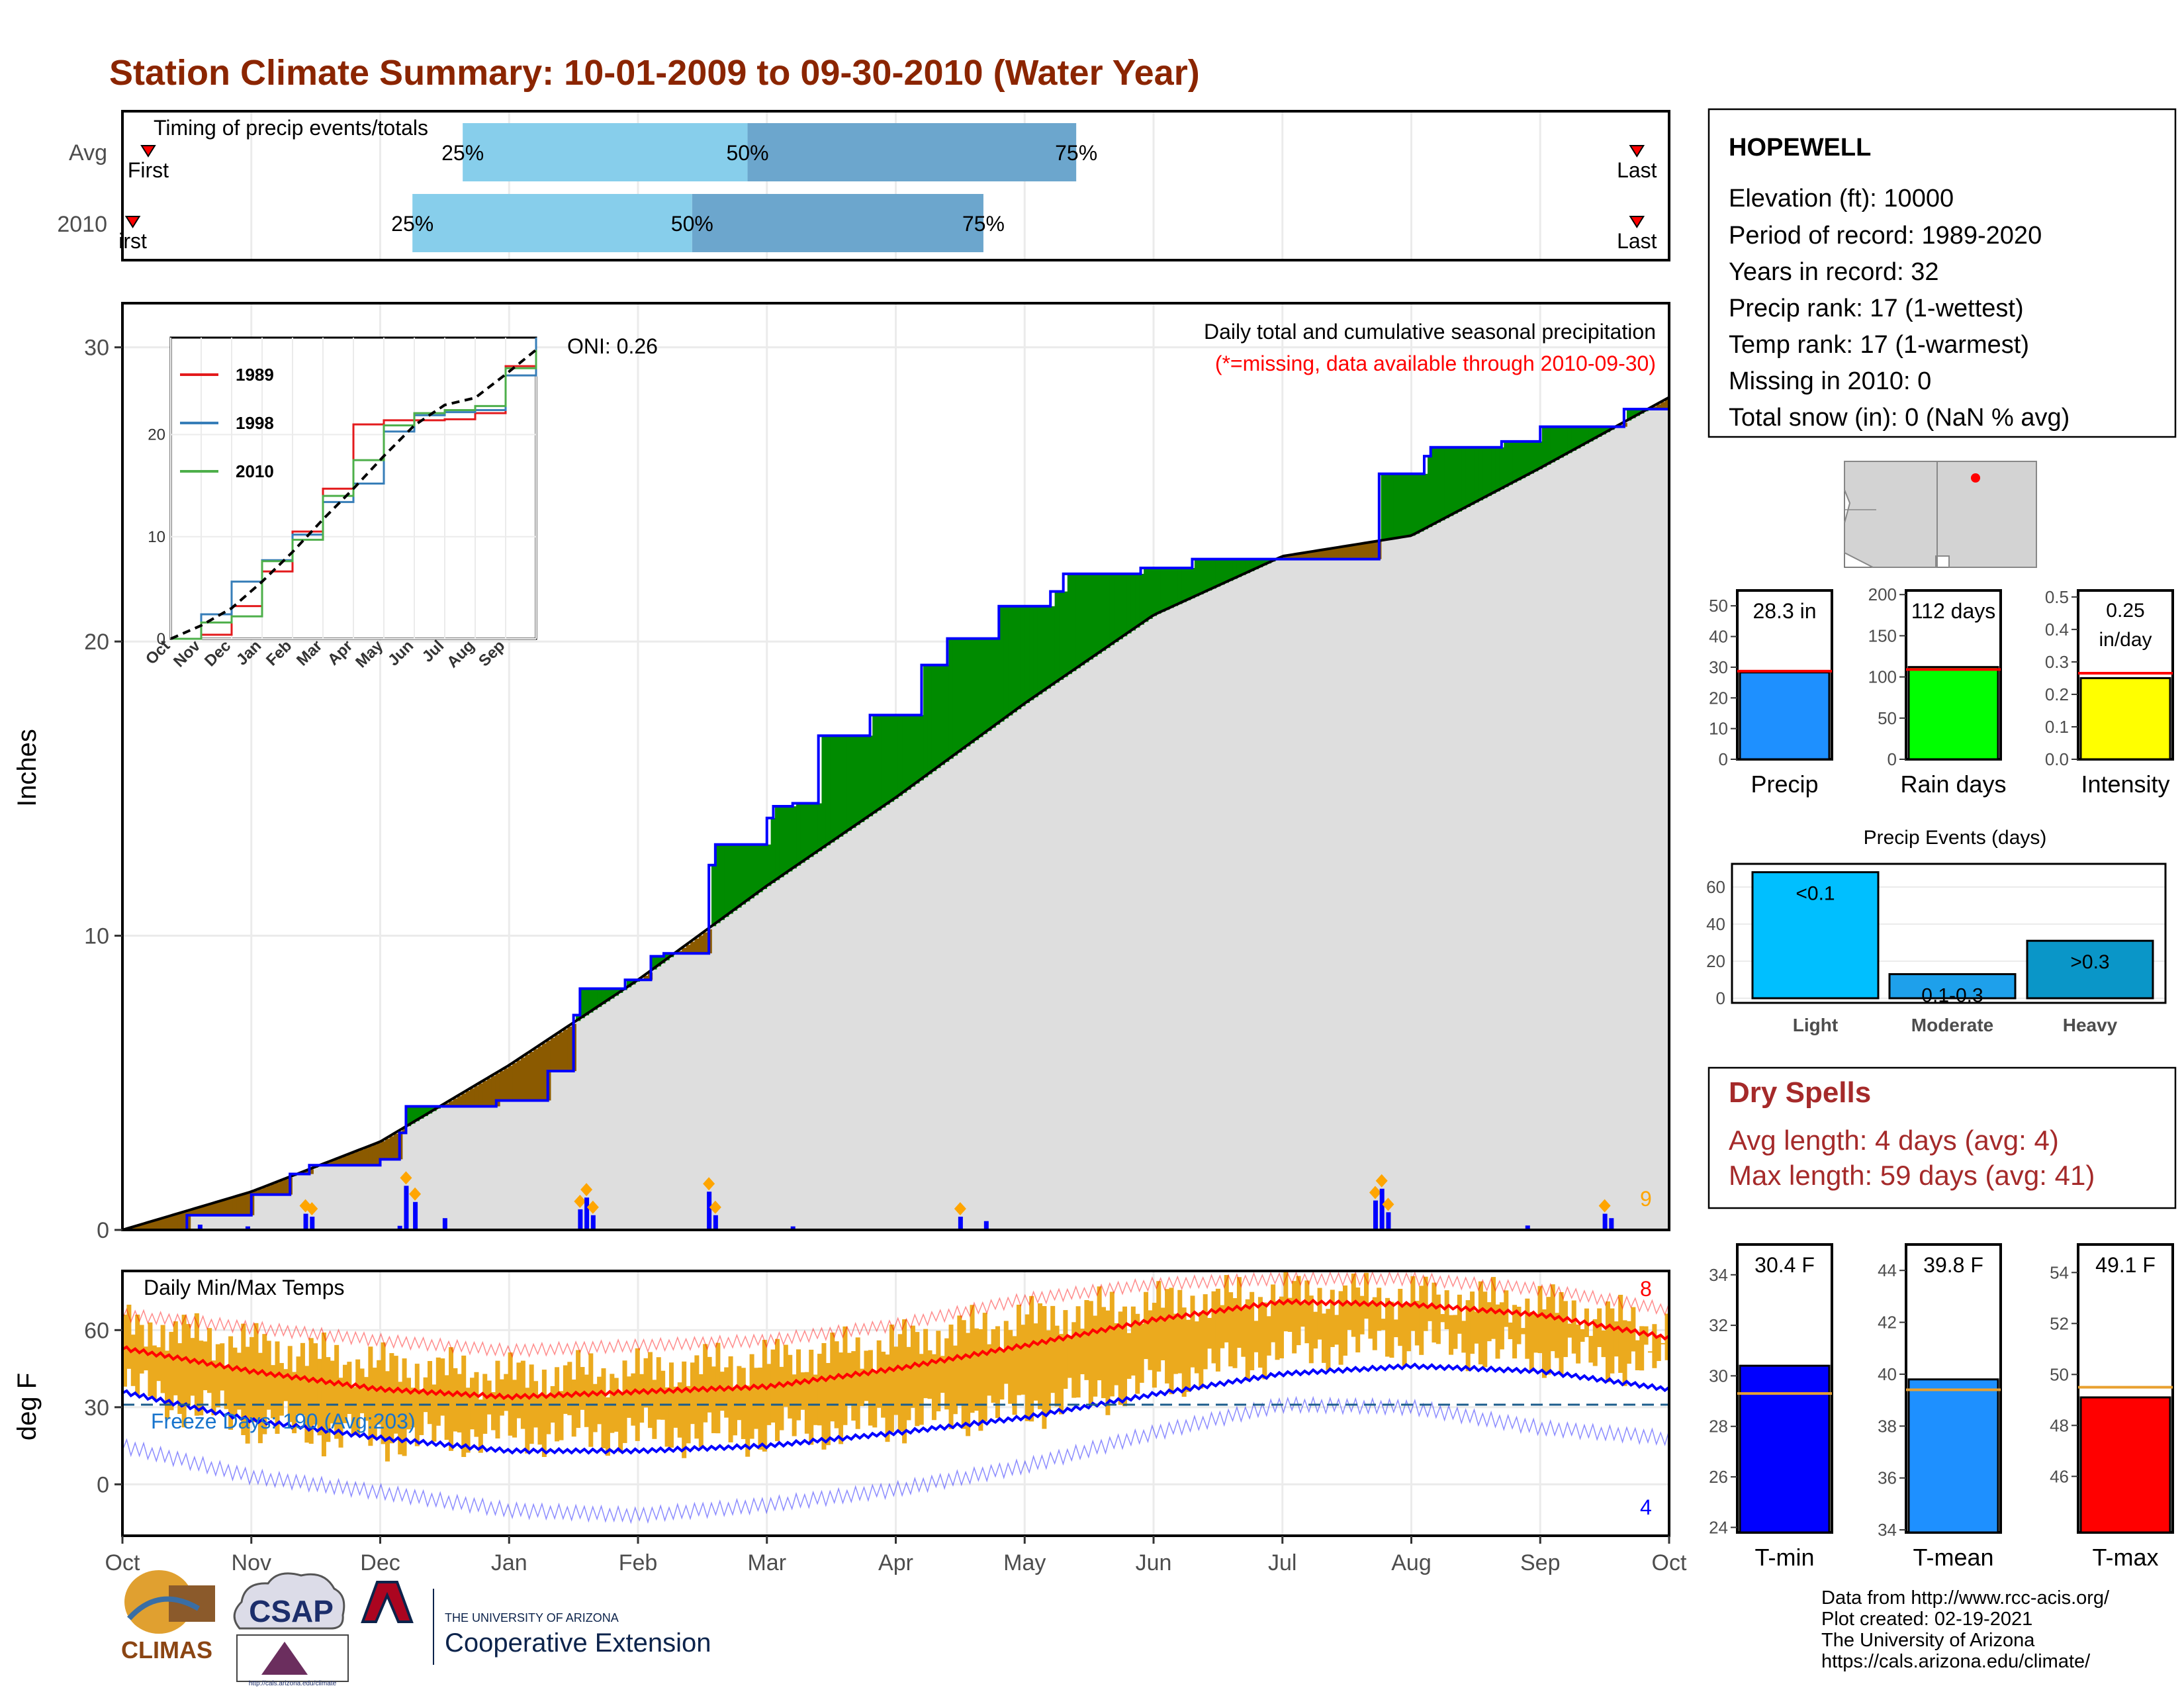 This screenshot has width=2184, height=1688. I want to click on average-min-line, so click(896, 1408).